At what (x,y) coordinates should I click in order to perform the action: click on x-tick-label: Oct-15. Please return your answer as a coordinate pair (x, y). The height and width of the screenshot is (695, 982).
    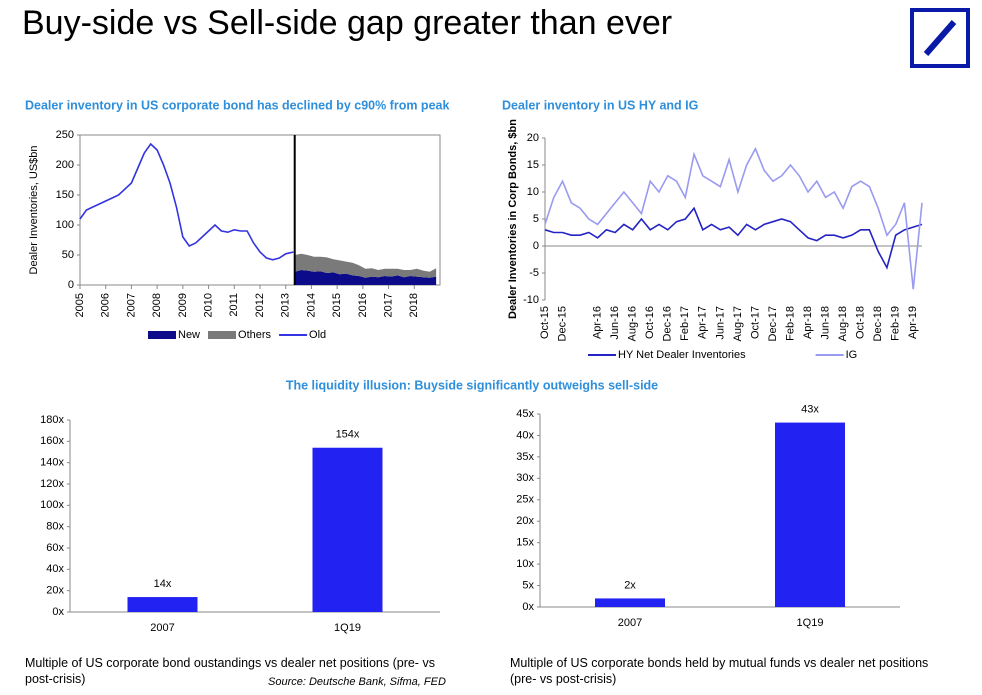
    Looking at the image, I should click on (545, 322).